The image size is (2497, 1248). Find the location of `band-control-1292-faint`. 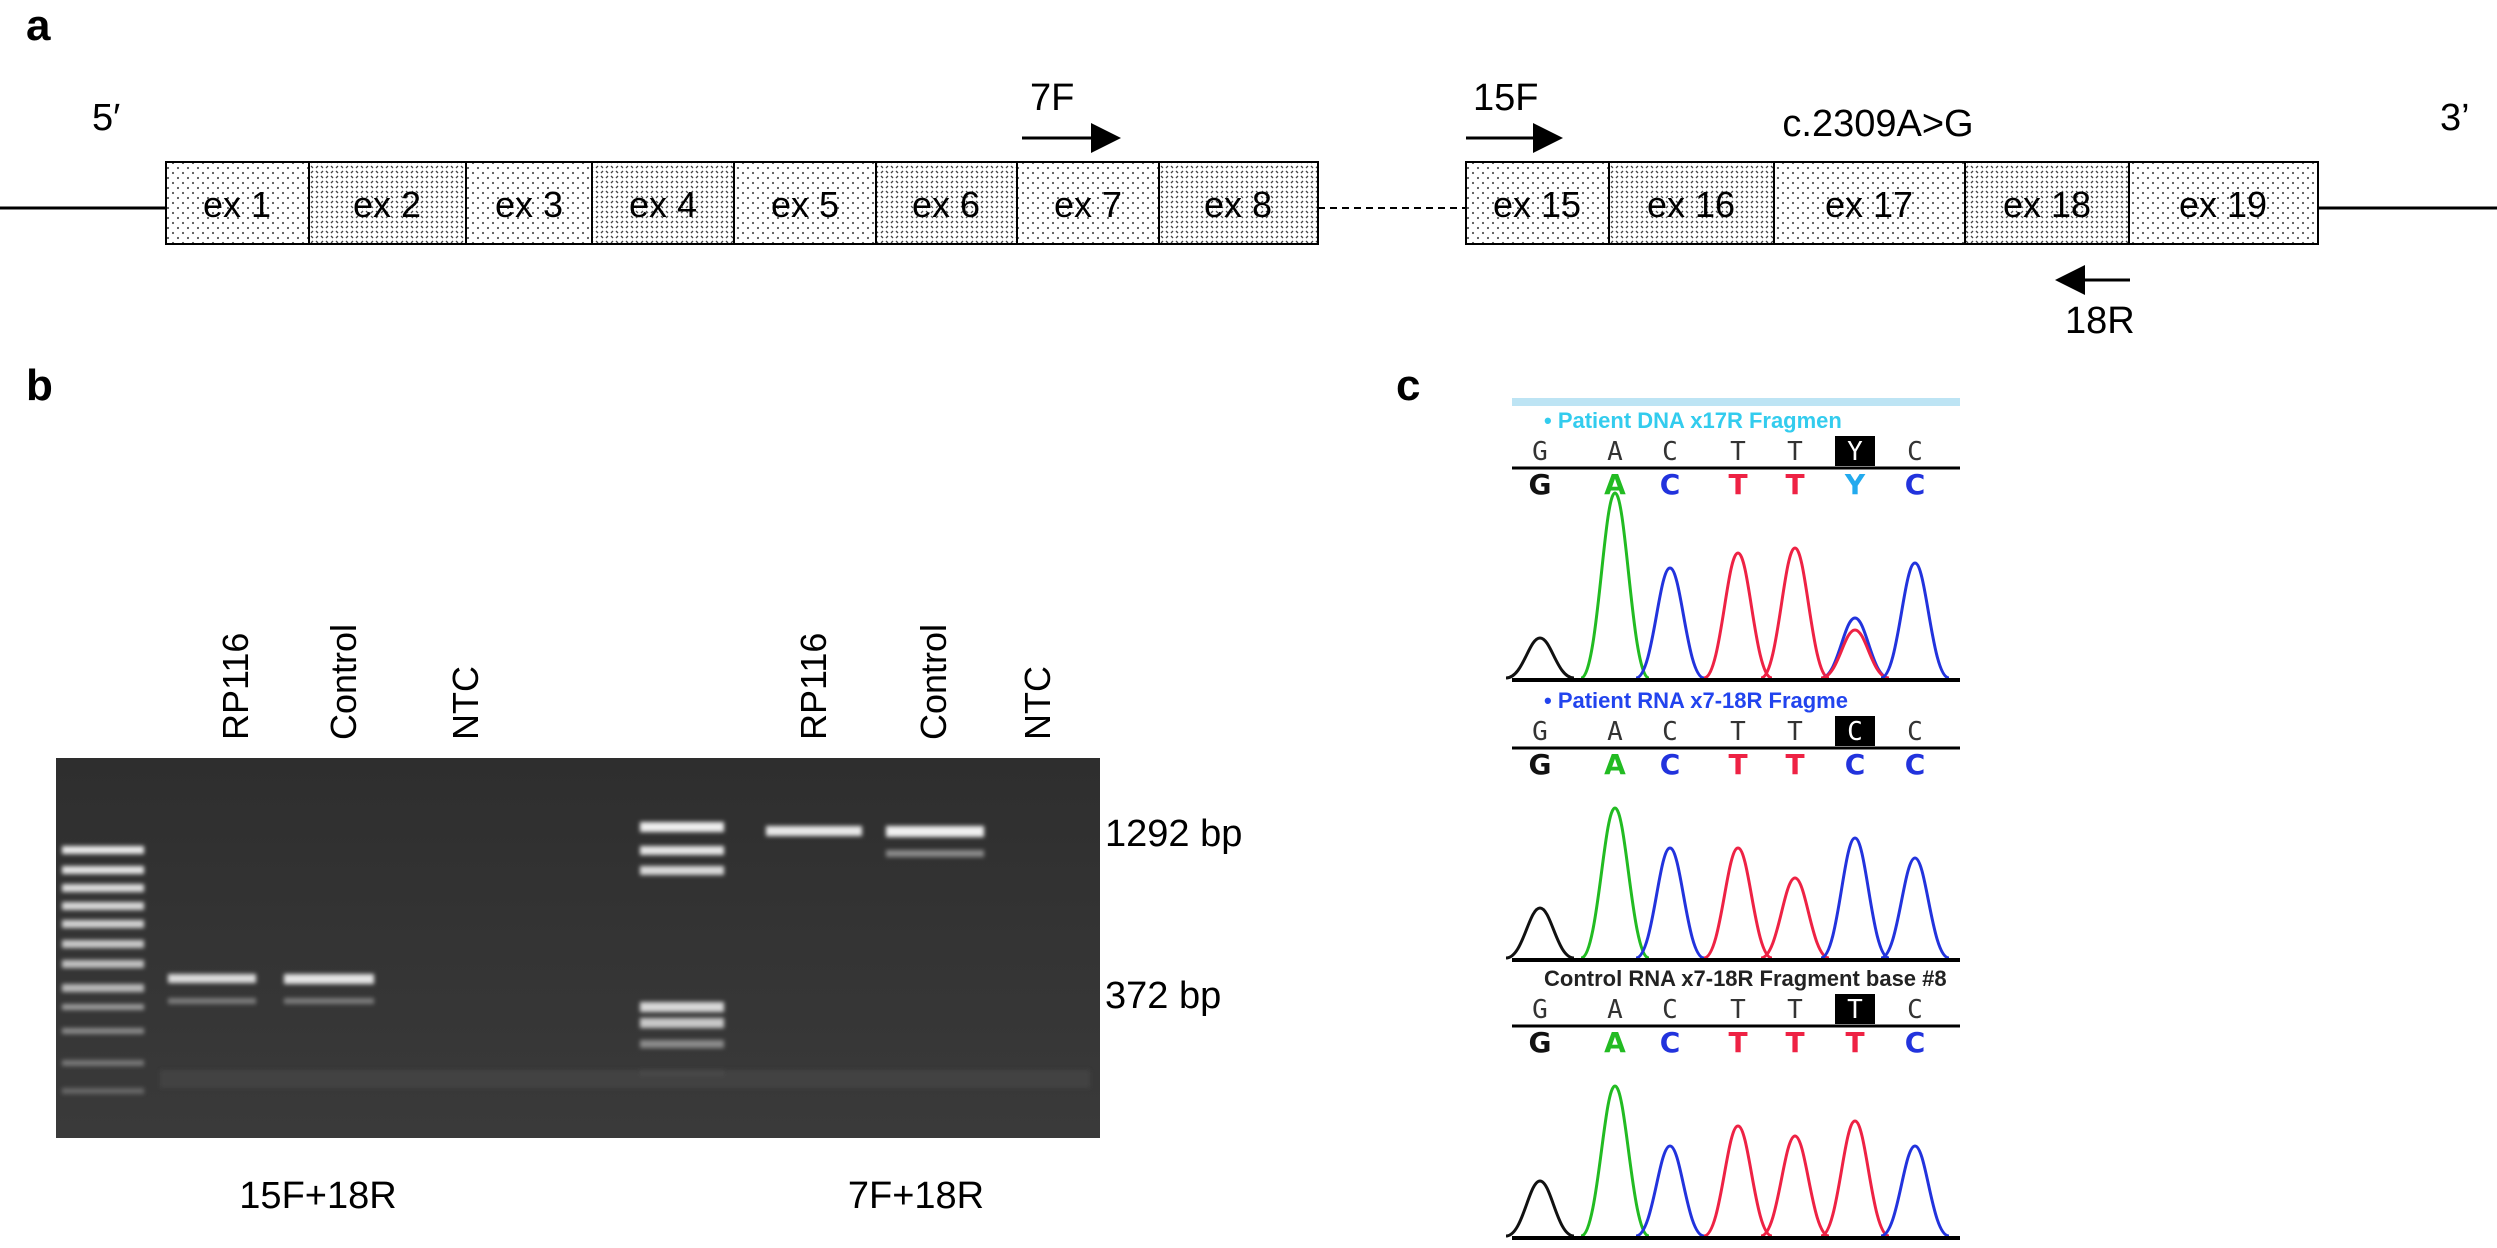

band-control-1292-faint is located at coordinates (935, 853).